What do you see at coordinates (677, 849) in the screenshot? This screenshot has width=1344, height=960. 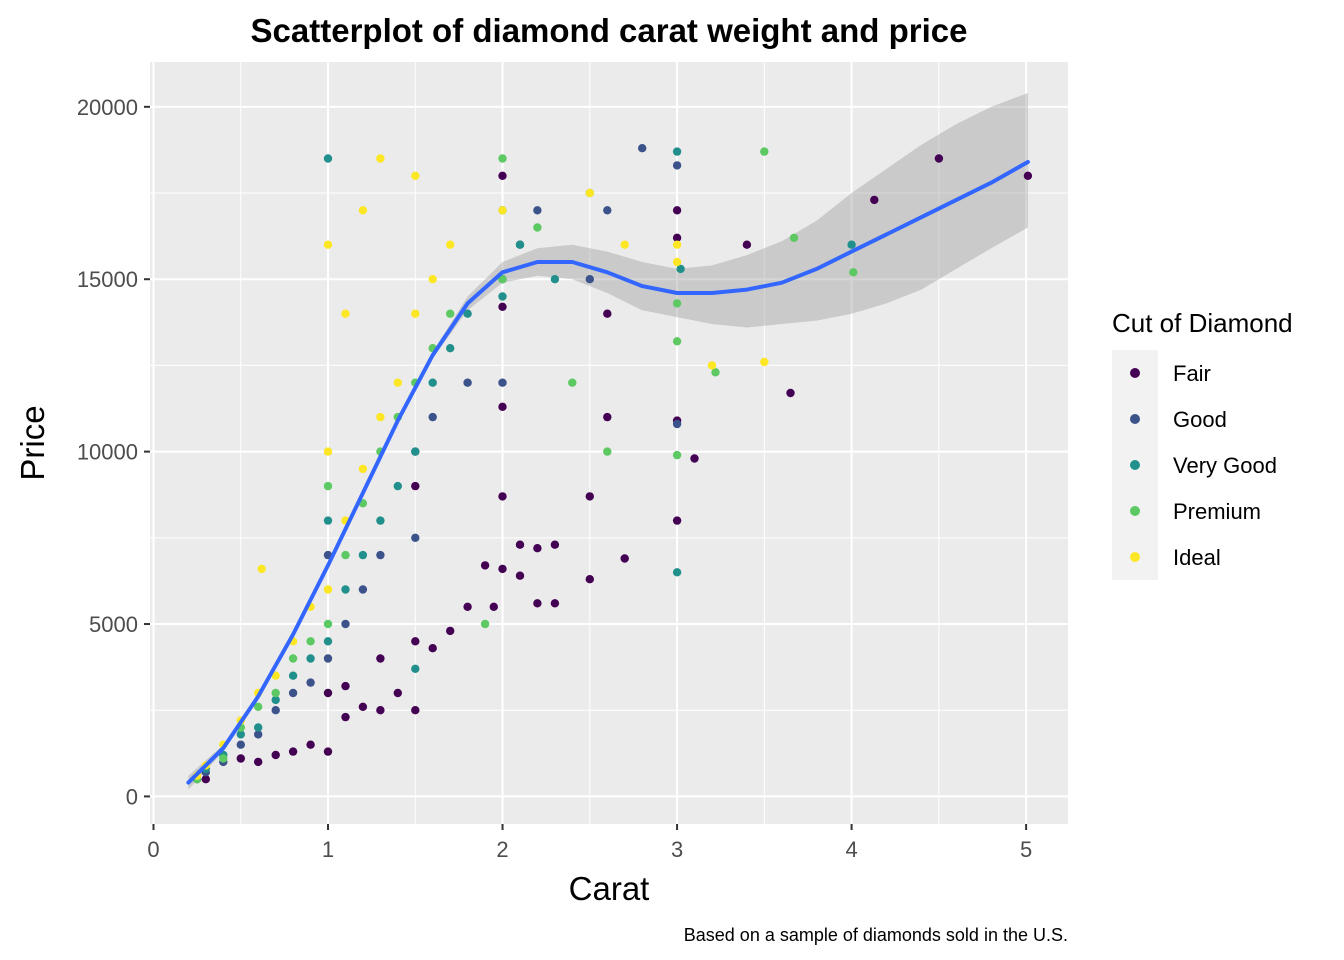 I see `x-tick-label: 3` at bounding box center [677, 849].